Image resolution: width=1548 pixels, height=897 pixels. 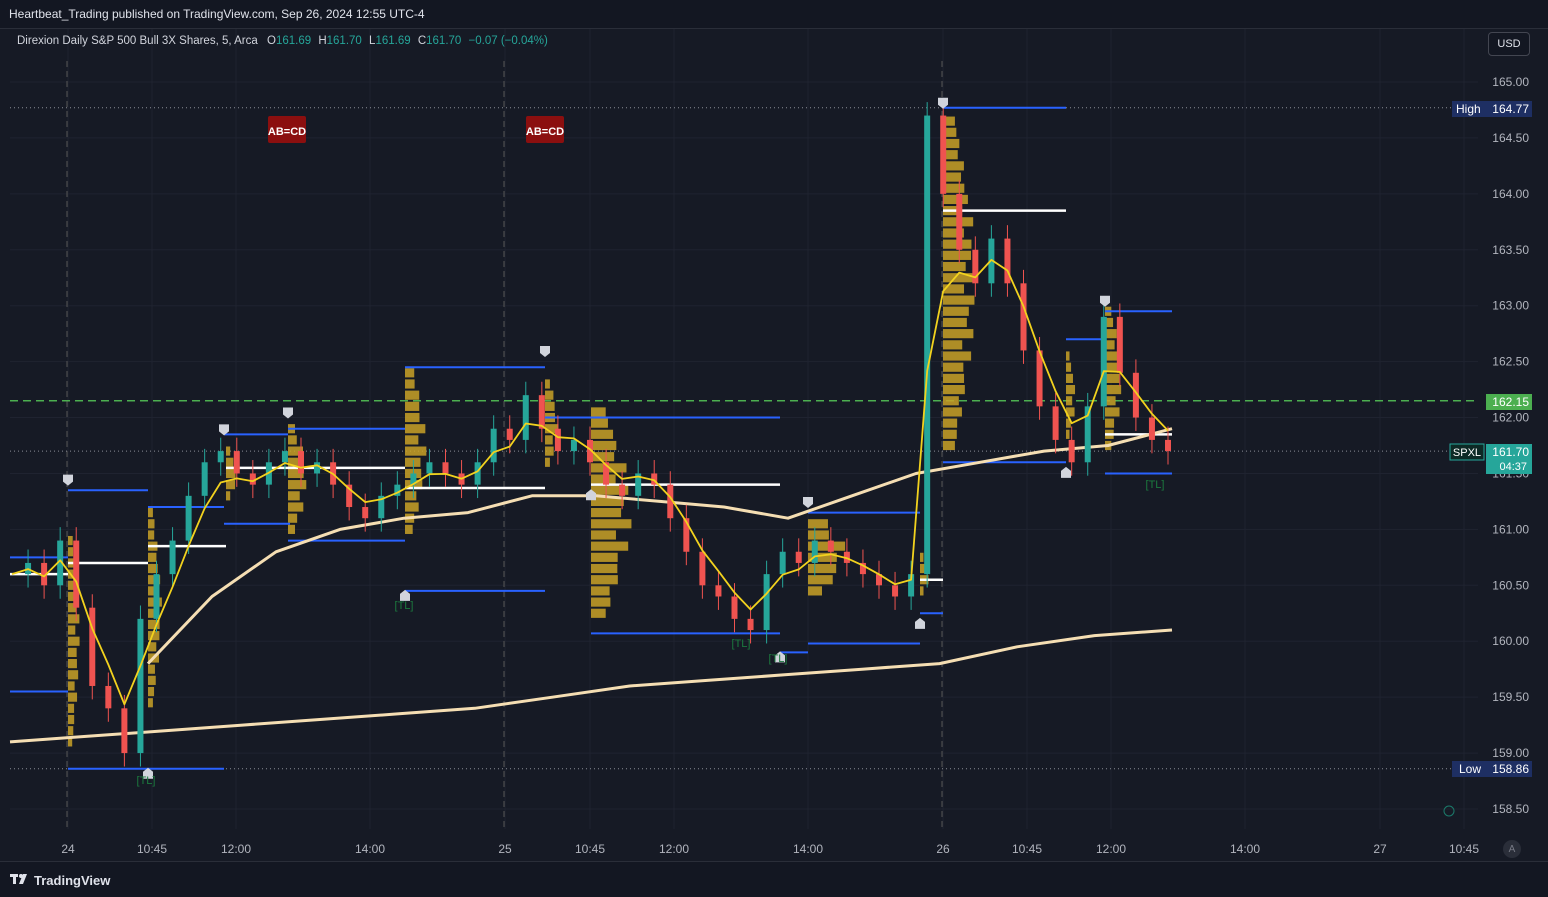 I want to click on last-price-badge, so click(x=1509, y=459).